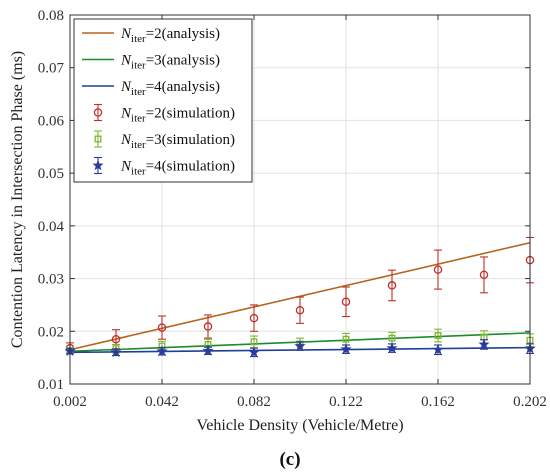 The height and width of the screenshot is (475, 550). Describe the element at coordinates (438, 402) in the screenshot. I see `x-tick-label: 0.162` at that location.